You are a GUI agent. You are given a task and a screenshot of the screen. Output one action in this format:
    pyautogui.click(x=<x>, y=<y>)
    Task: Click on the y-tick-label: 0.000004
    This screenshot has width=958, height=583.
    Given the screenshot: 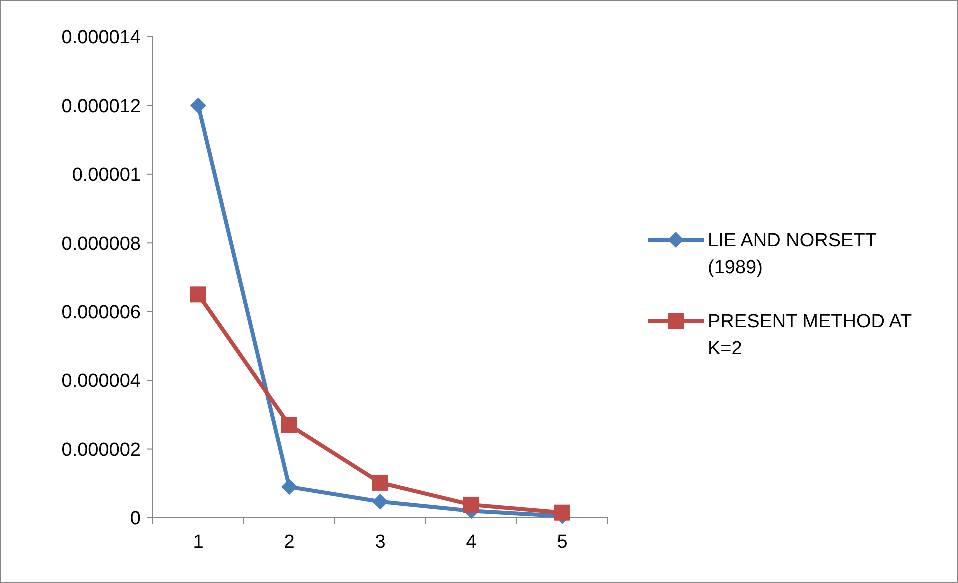 What is the action you would take?
    pyautogui.click(x=102, y=381)
    